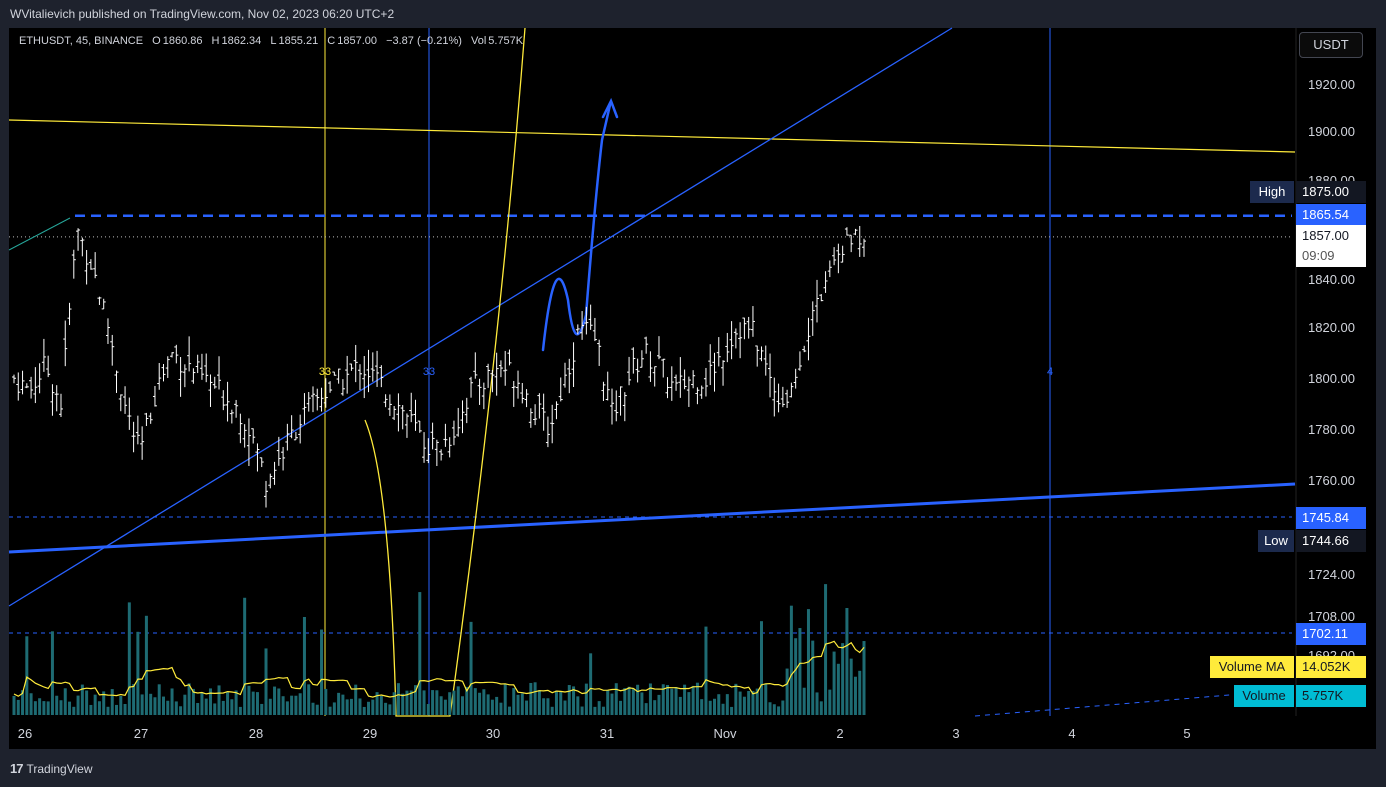 The height and width of the screenshot is (787, 1386). I want to click on legend-high-label: H, so click(215, 41).